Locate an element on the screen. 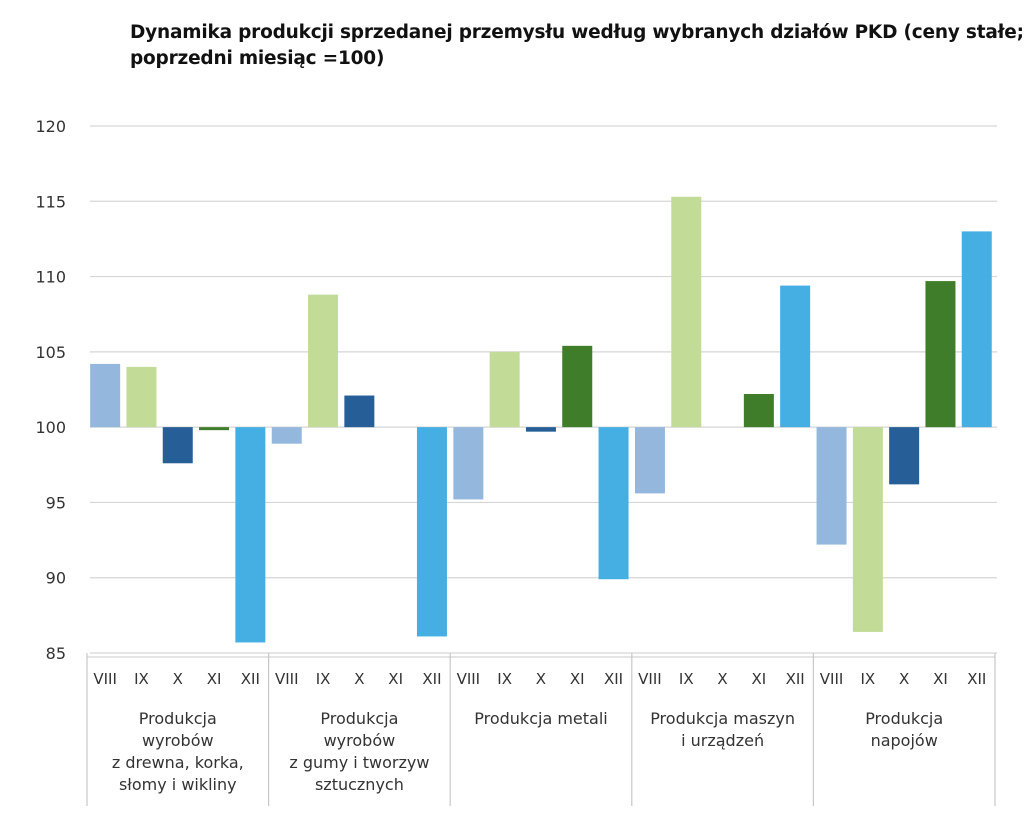 Image resolution: width=1024 pixels, height=836 pixels. y-tick-label-115: 115 is located at coordinates (50, 201).